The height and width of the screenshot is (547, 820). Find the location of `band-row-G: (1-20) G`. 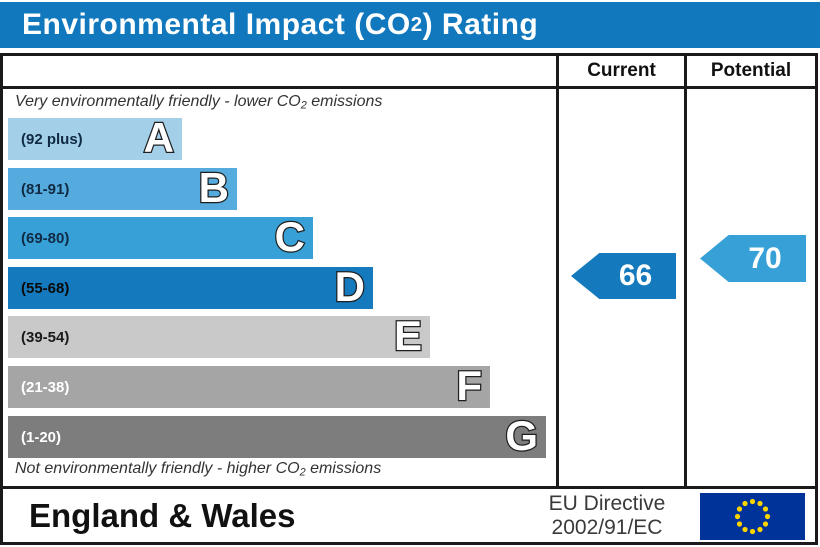

band-row-G: (1-20) G is located at coordinates (277, 436).